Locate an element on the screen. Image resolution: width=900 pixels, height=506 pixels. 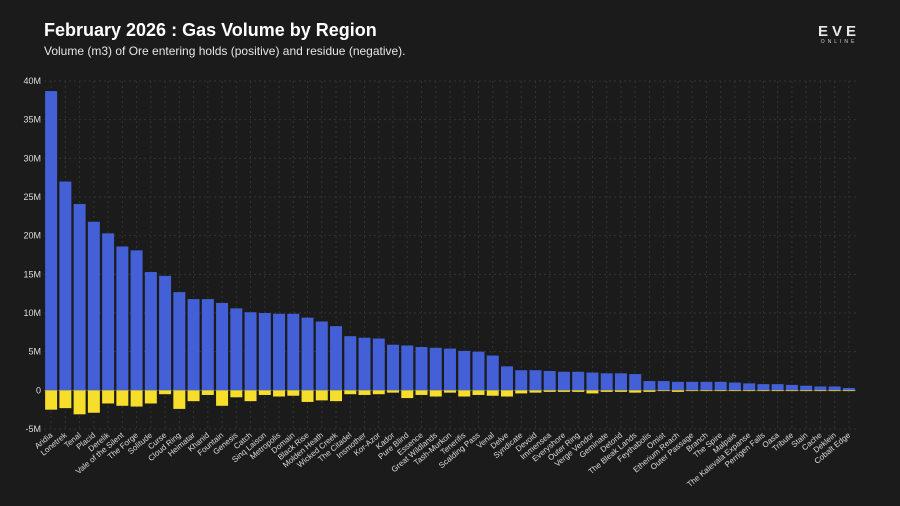
y-tick-label: 40M is located at coordinates (32, 81).